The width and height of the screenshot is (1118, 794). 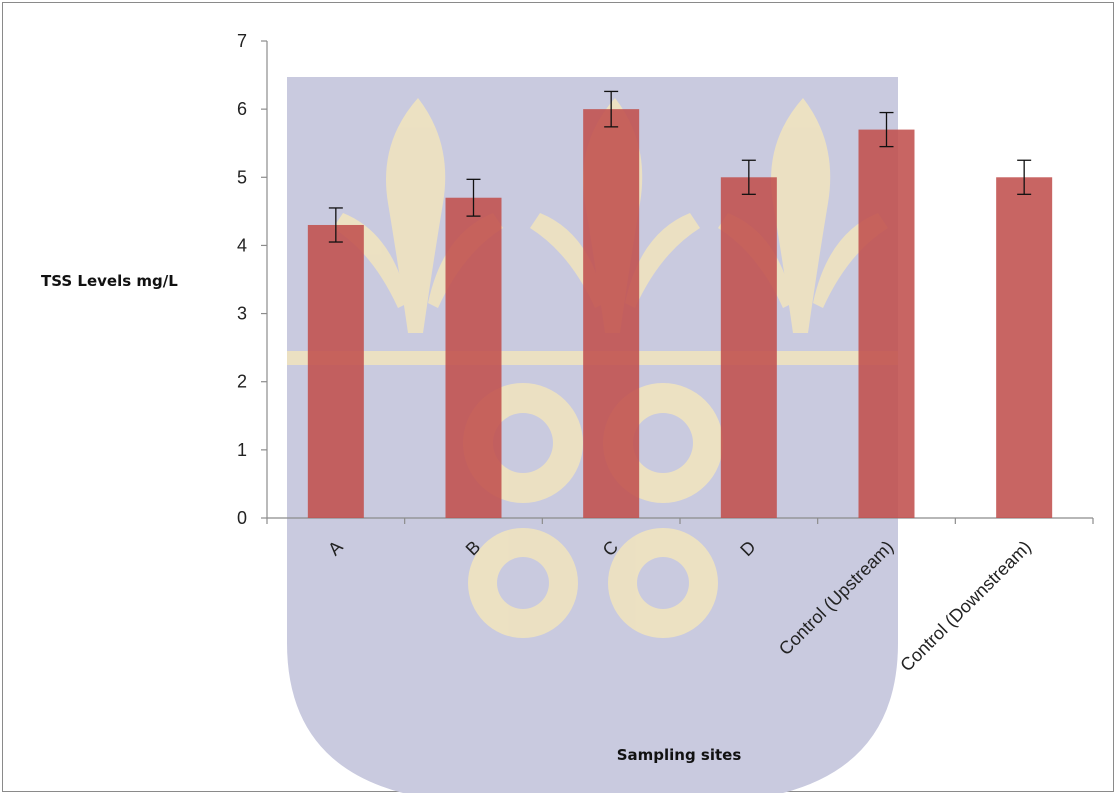 I want to click on y-axis-title: TSS Levels mg/L, so click(x=109, y=281).